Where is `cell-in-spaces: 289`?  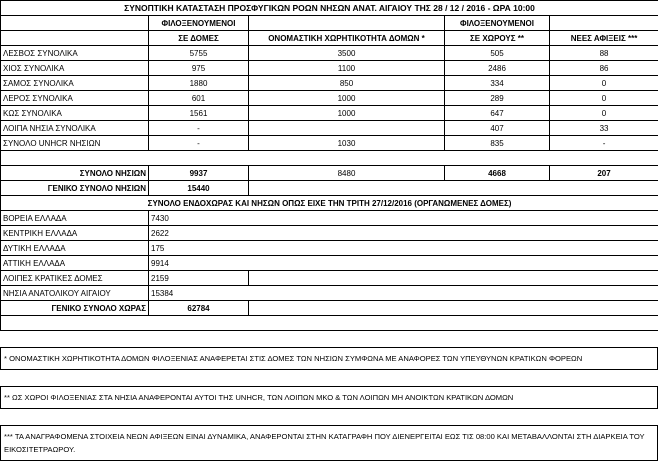 cell-in-spaces: 289 is located at coordinates (497, 98).